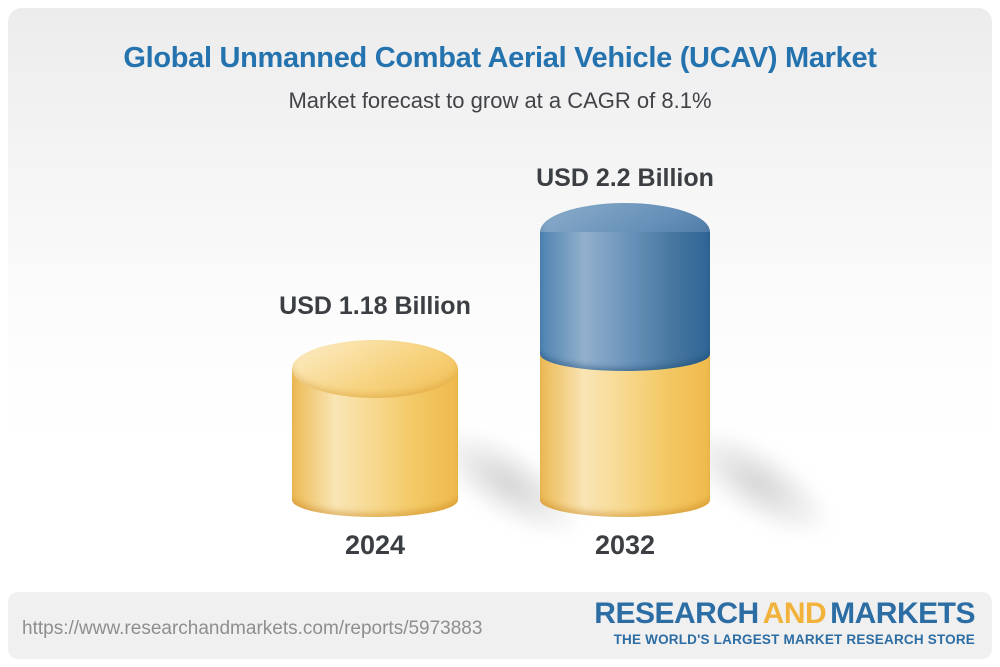  What do you see at coordinates (375, 306) in the screenshot?
I see `bar-2024-value-label: USD 1.18 Billion` at bounding box center [375, 306].